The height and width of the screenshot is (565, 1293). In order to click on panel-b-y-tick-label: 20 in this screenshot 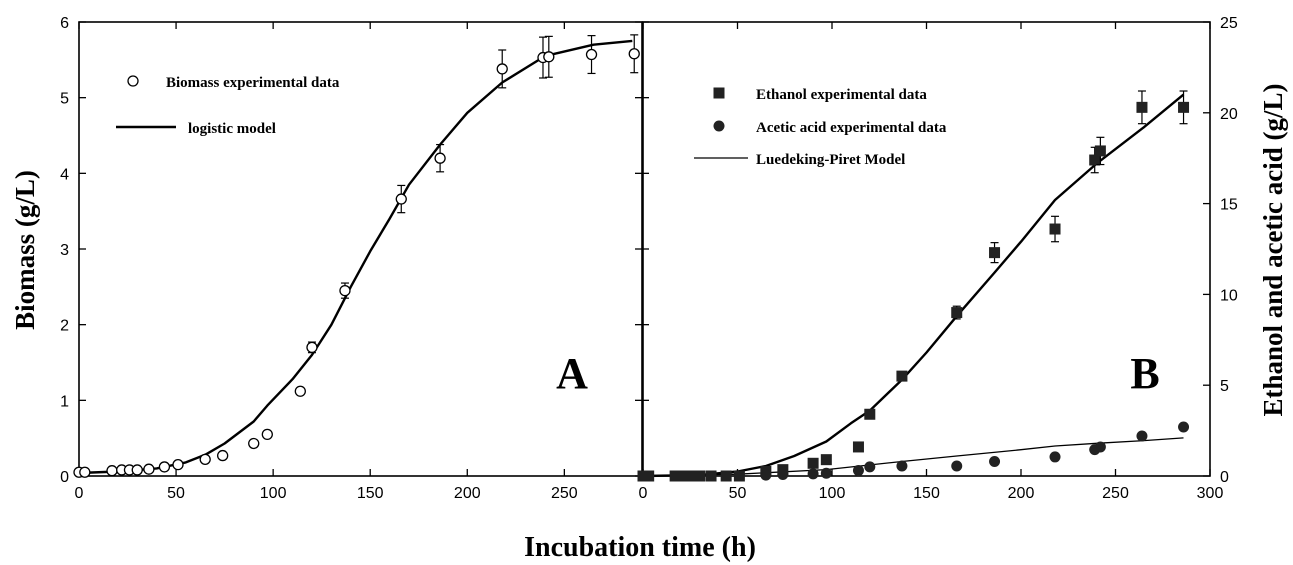, I will do `click(1229, 114)`.